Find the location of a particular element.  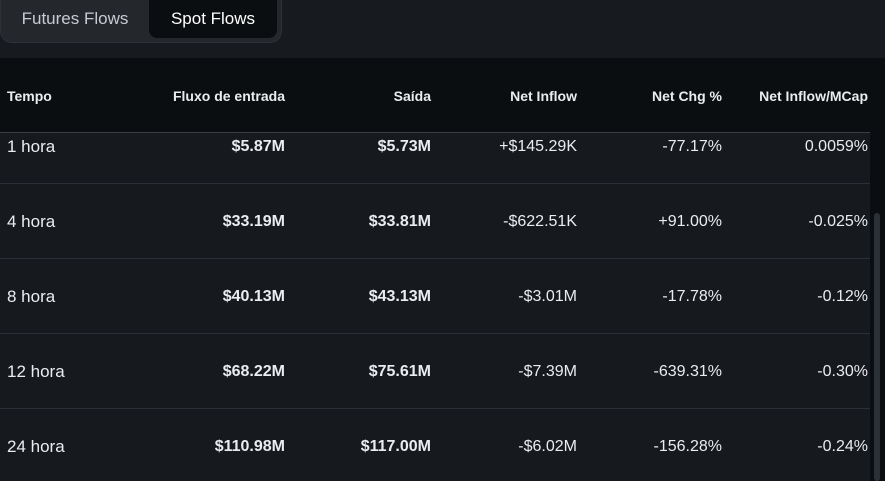

net-inflow-cell: -$3.01M is located at coordinates (547, 296).